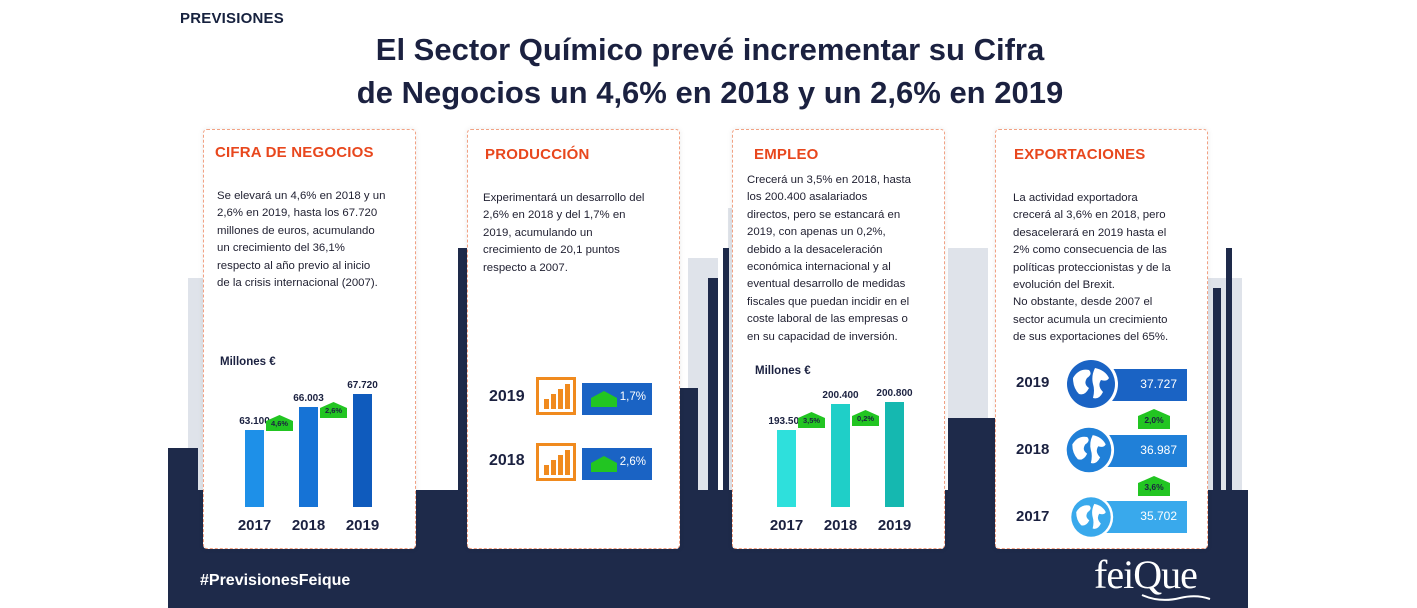  I want to click on bar-value-label: 200.800, so click(894, 393).